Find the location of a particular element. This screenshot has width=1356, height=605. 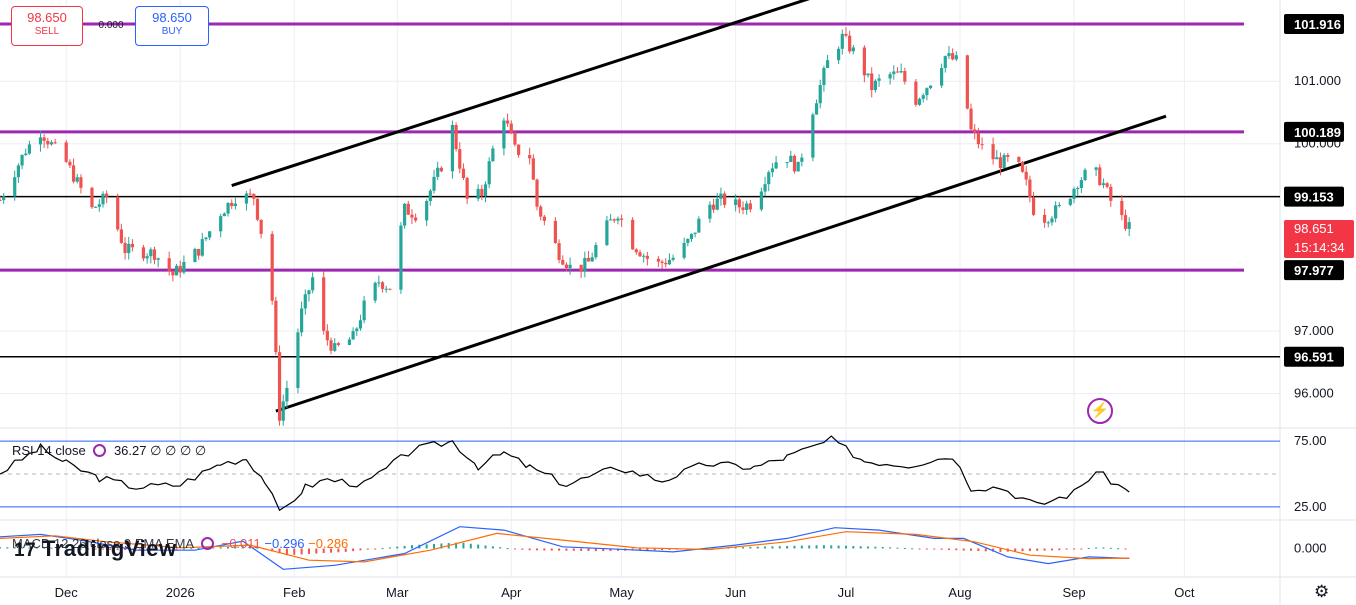

buy-button: 98.650 BUY is located at coordinates (172, 26).